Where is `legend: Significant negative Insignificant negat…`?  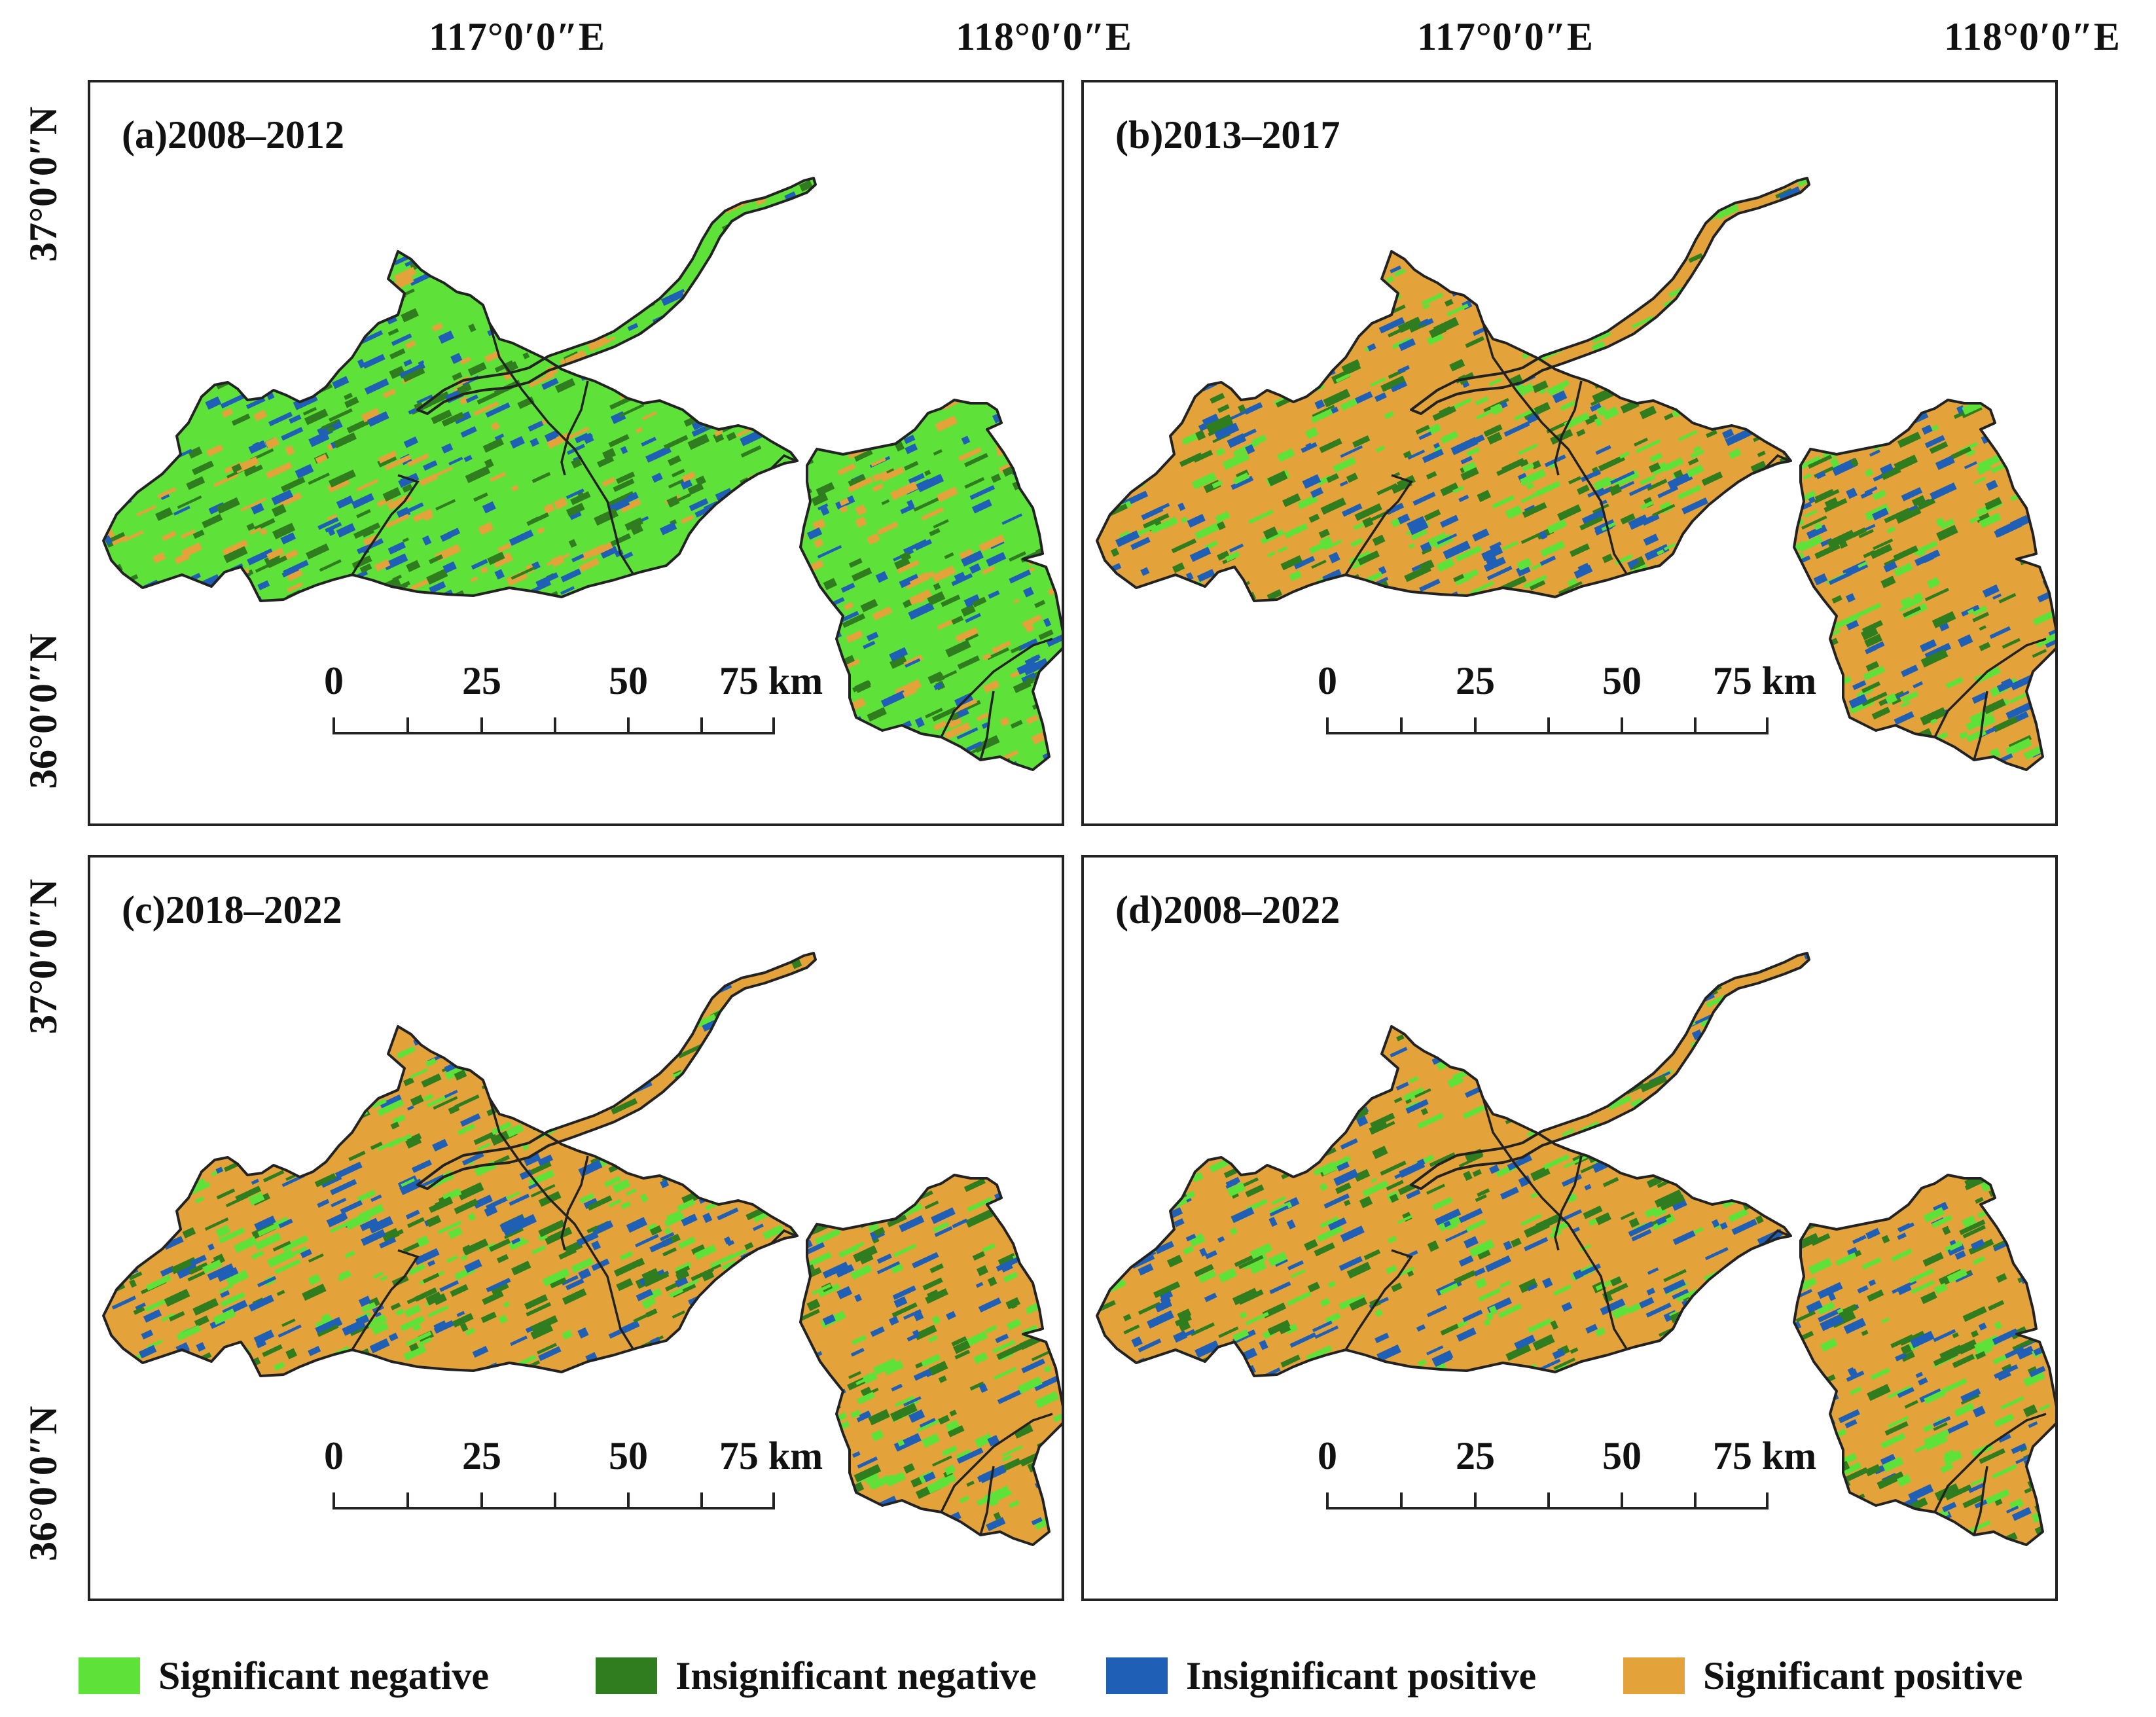
legend: Significant negative Insignificant negat… is located at coordinates (1100, 1676).